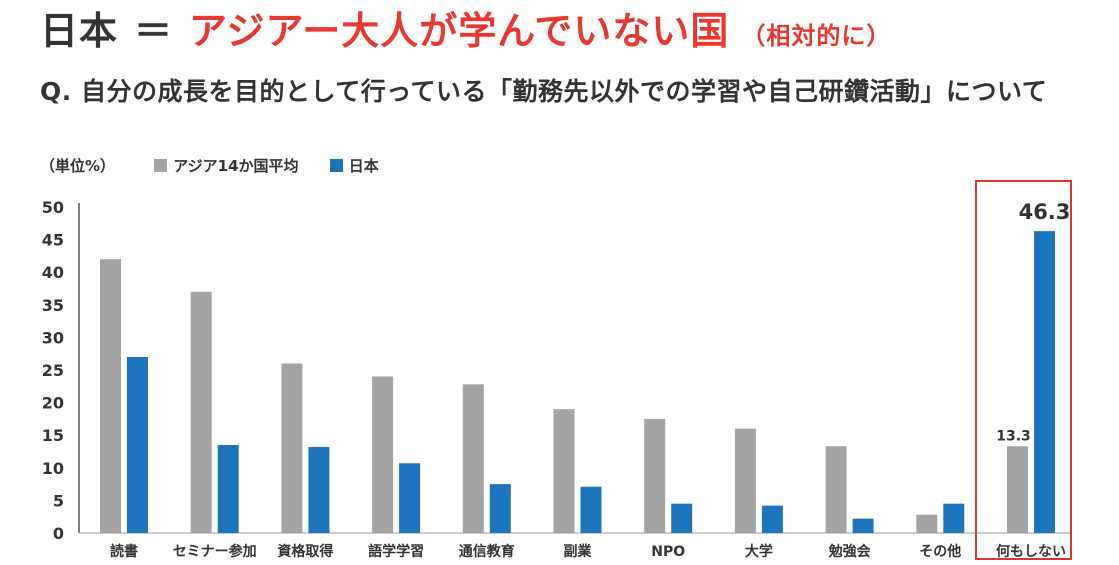 This screenshot has width=1119, height=565. Describe the element at coordinates (78, 166) in the screenshot. I see `unit-label: （単位%）` at that location.